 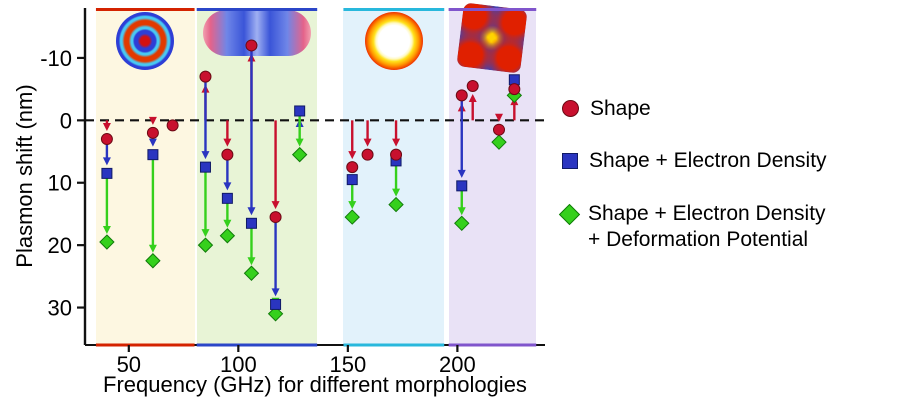 I want to click on ring-mode-inset, so click(x=394, y=41).